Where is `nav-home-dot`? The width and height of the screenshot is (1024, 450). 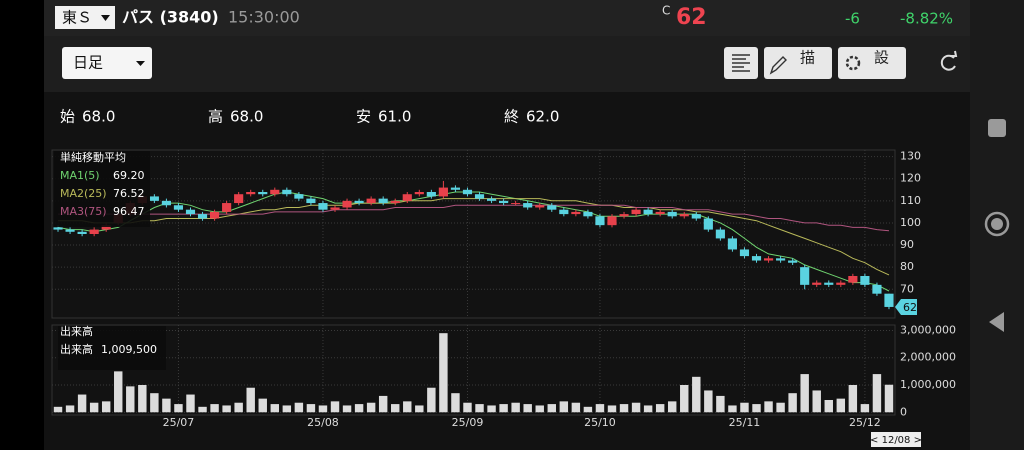 nav-home-dot is located at coordinates (997, 224).